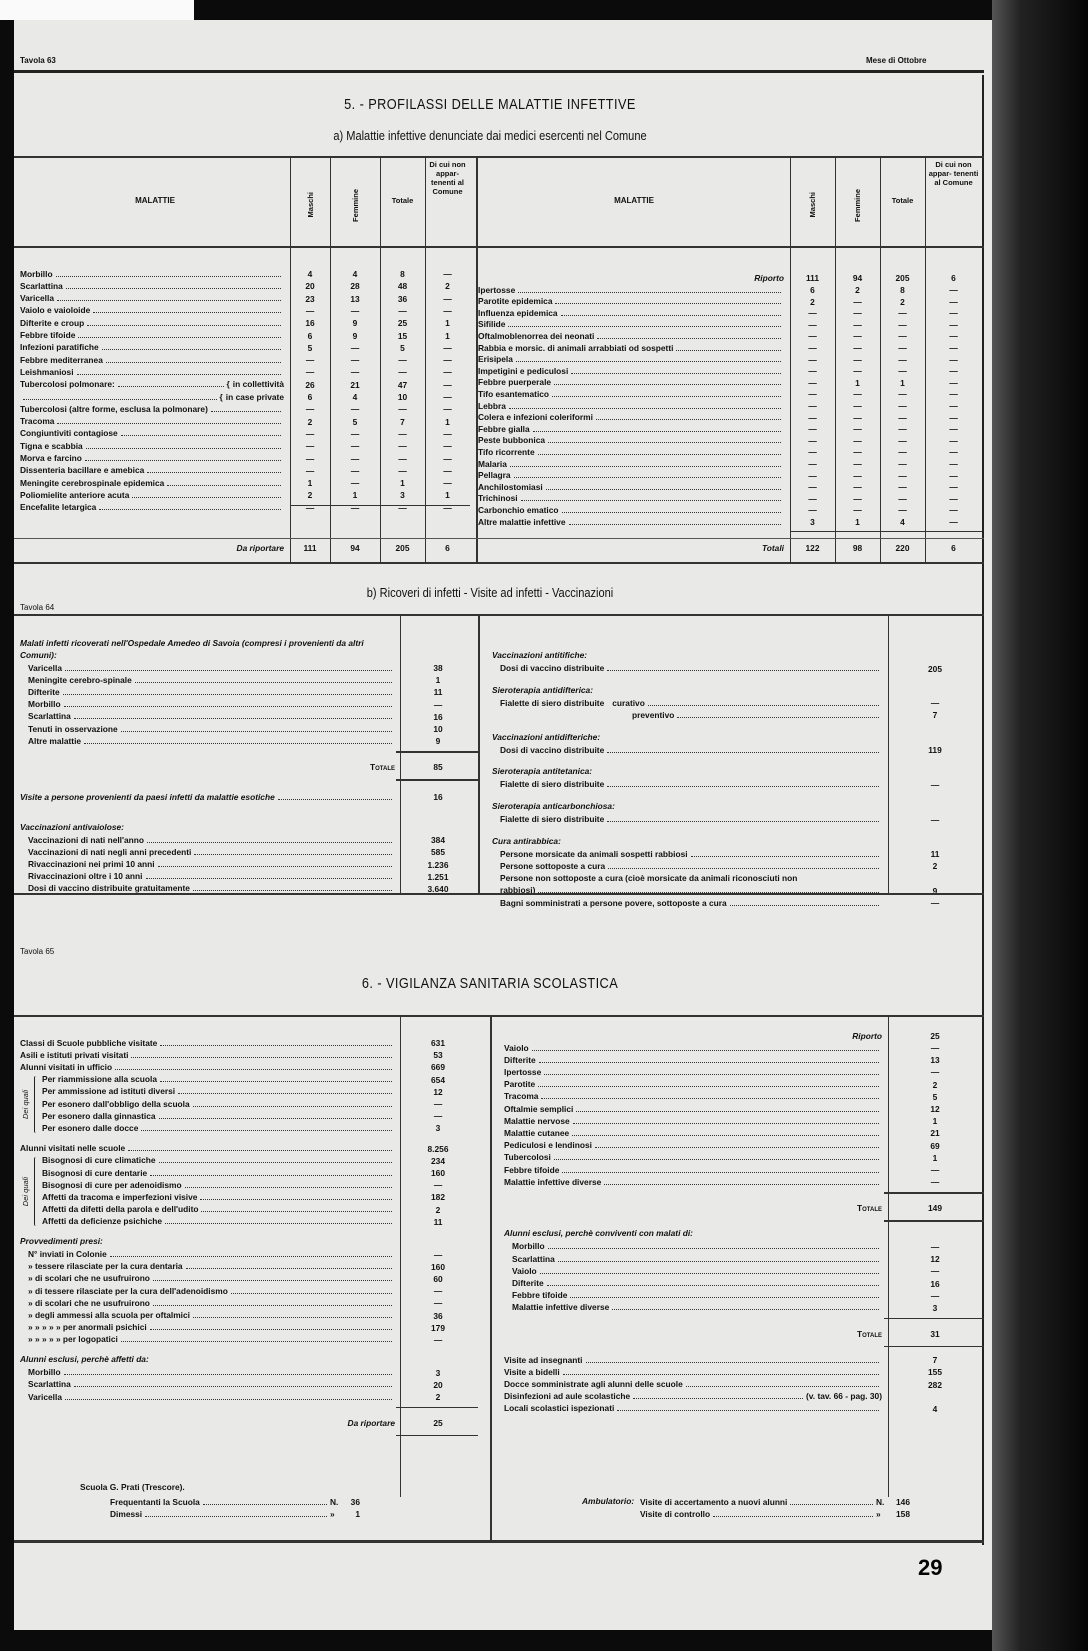  I want to click on list-row: Morbillo, so click(697, 1247).